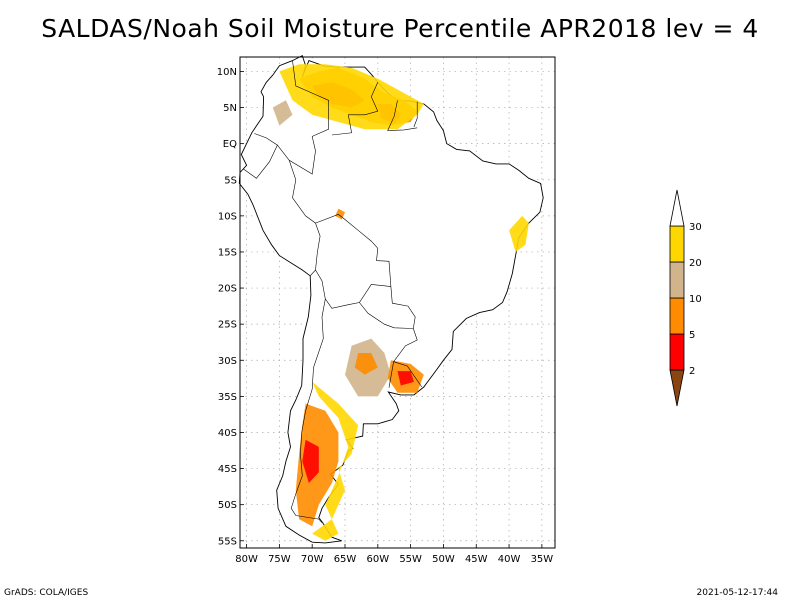  Describe the element at coordinates (230, 180) in the screenshot. I see `lat-tick-label: 5S` at that location.